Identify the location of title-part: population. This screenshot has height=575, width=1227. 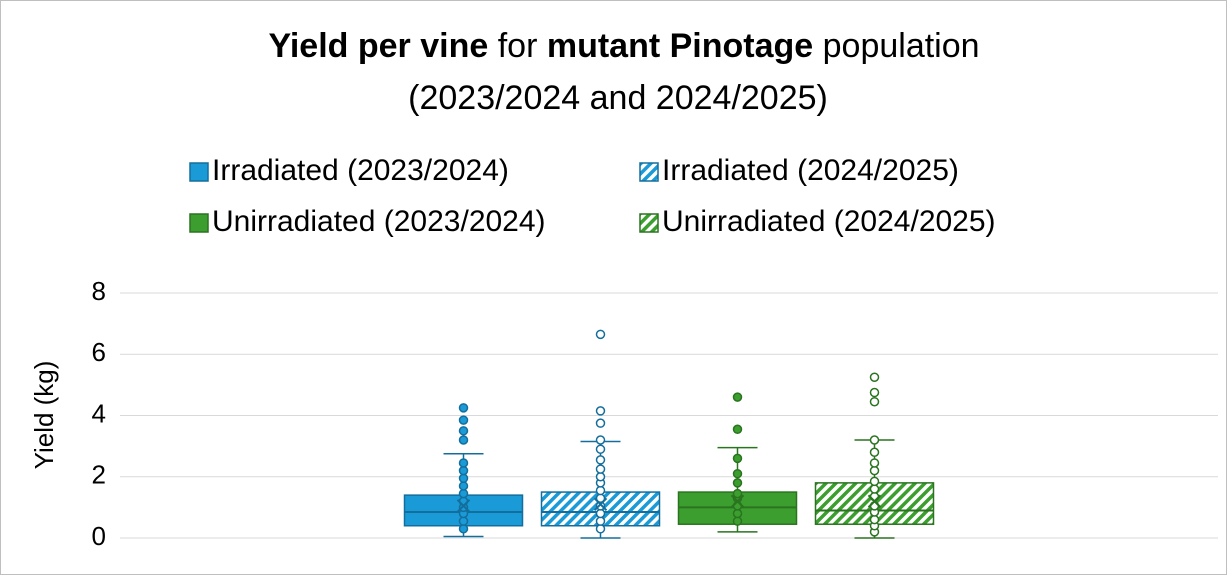
(896, 46).